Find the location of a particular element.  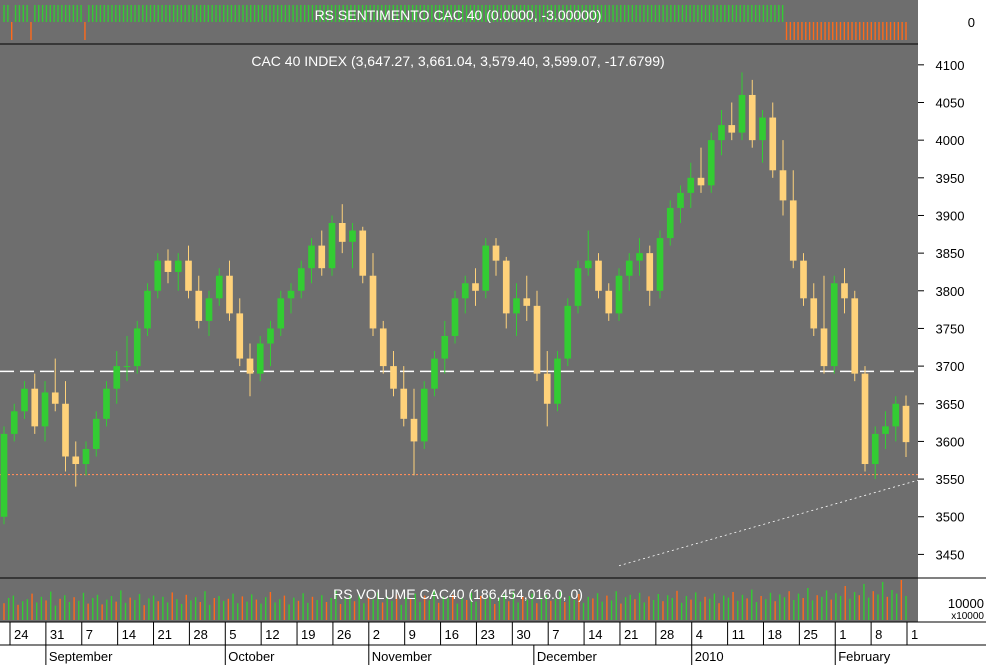

day-tick-label-12: 16 is located at coordinates (452, 634).